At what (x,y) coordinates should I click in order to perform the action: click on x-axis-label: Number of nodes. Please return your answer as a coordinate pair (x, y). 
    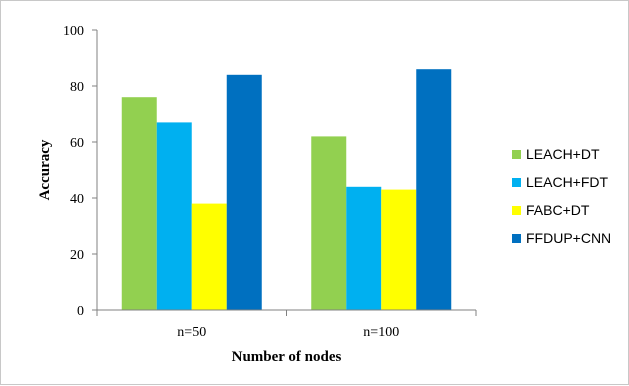
    Looking at the image, I should click on (287, 357).